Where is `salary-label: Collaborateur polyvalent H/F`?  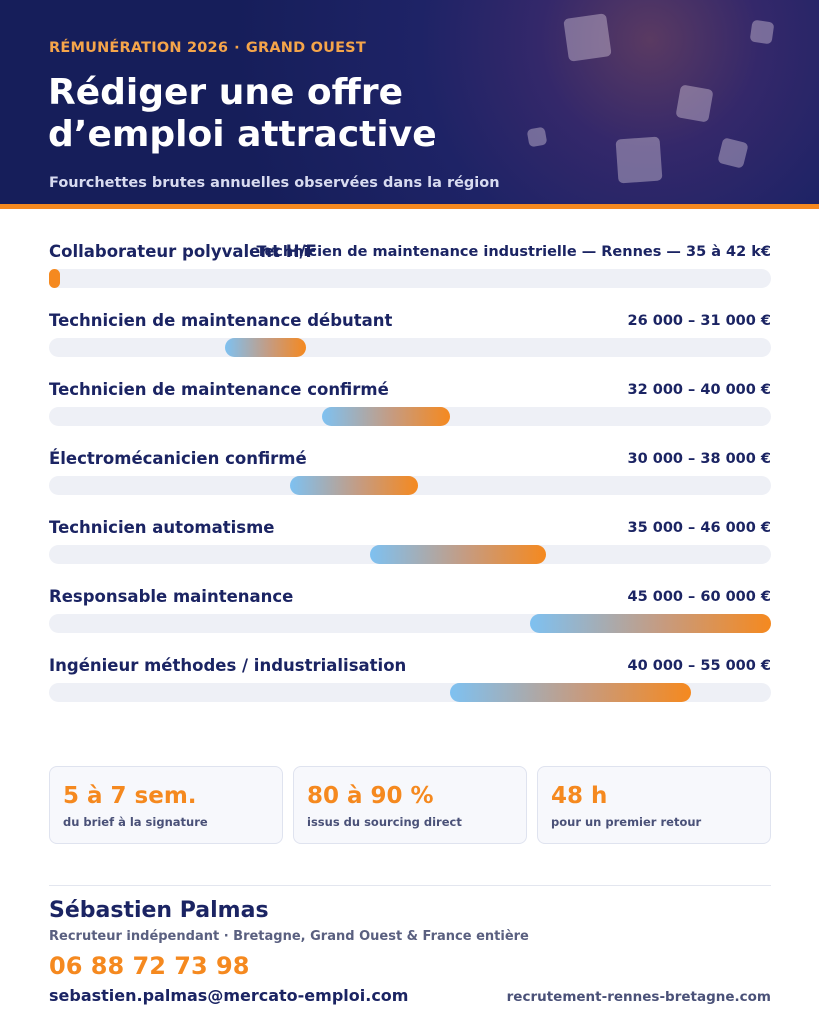
salary-label: Collaborateur polyvalent H/F is located at coordinates (183, 251).